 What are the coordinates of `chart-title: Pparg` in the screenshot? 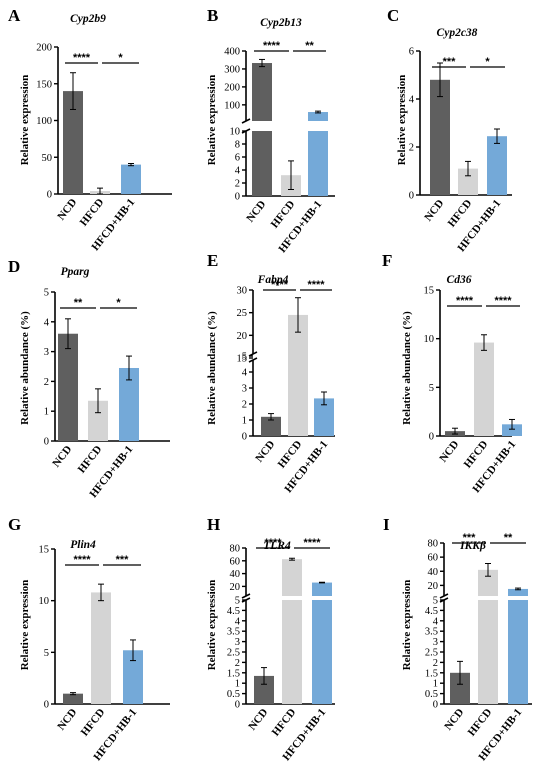 It's located at (75, 272).